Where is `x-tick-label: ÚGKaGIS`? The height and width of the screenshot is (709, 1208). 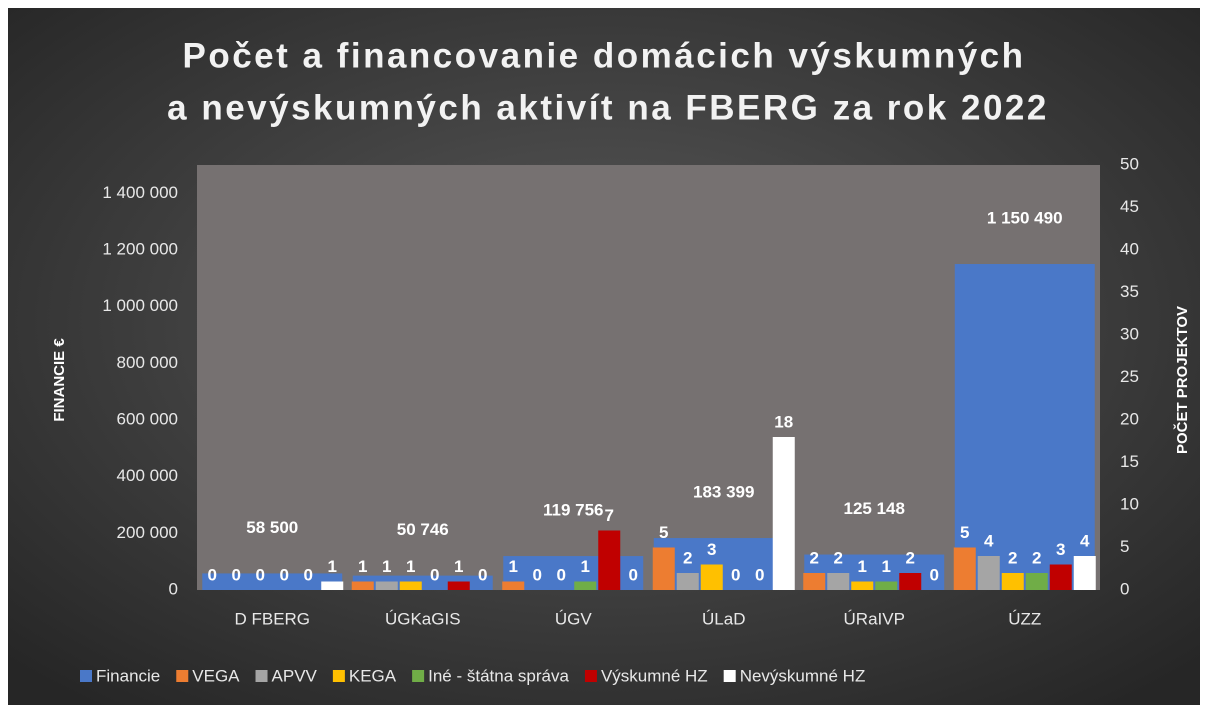 x-tick-label: ÚGKaGIS is located at coordinates (423, 618).